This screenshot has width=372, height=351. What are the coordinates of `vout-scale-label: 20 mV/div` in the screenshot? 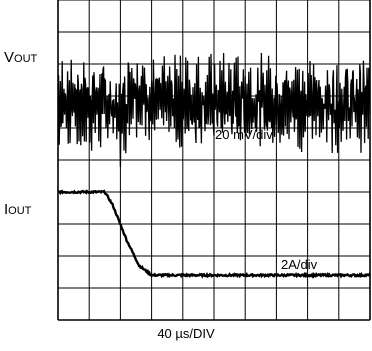 It's located at (244, 134).